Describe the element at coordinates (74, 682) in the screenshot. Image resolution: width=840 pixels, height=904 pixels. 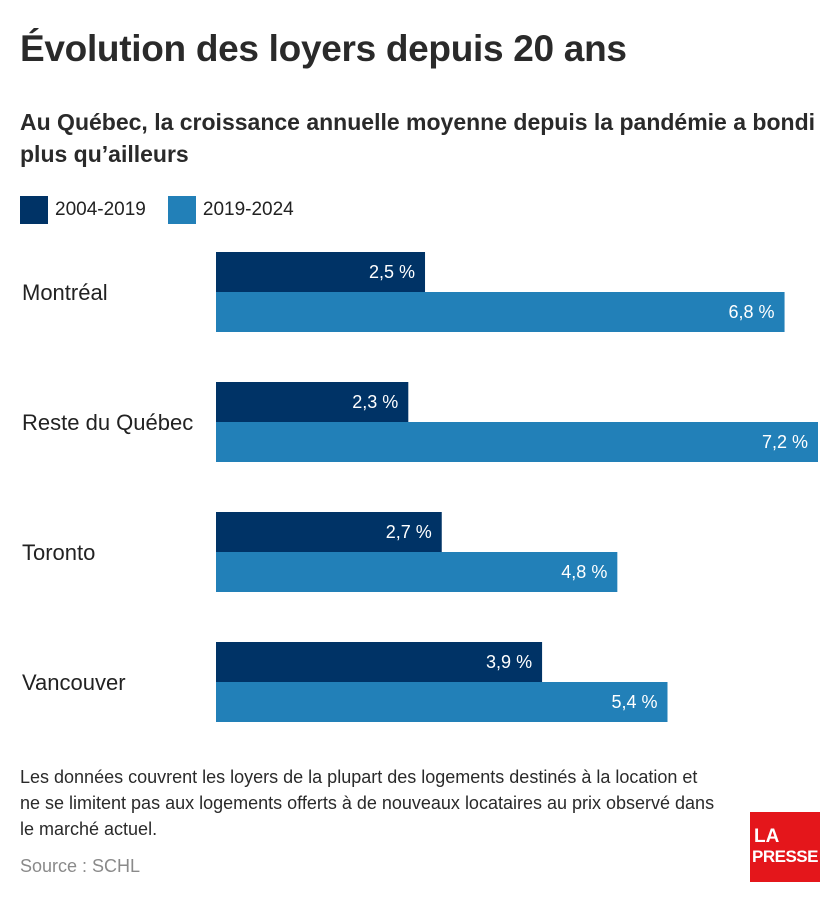
I see `category-label: Vancouver` at that location.